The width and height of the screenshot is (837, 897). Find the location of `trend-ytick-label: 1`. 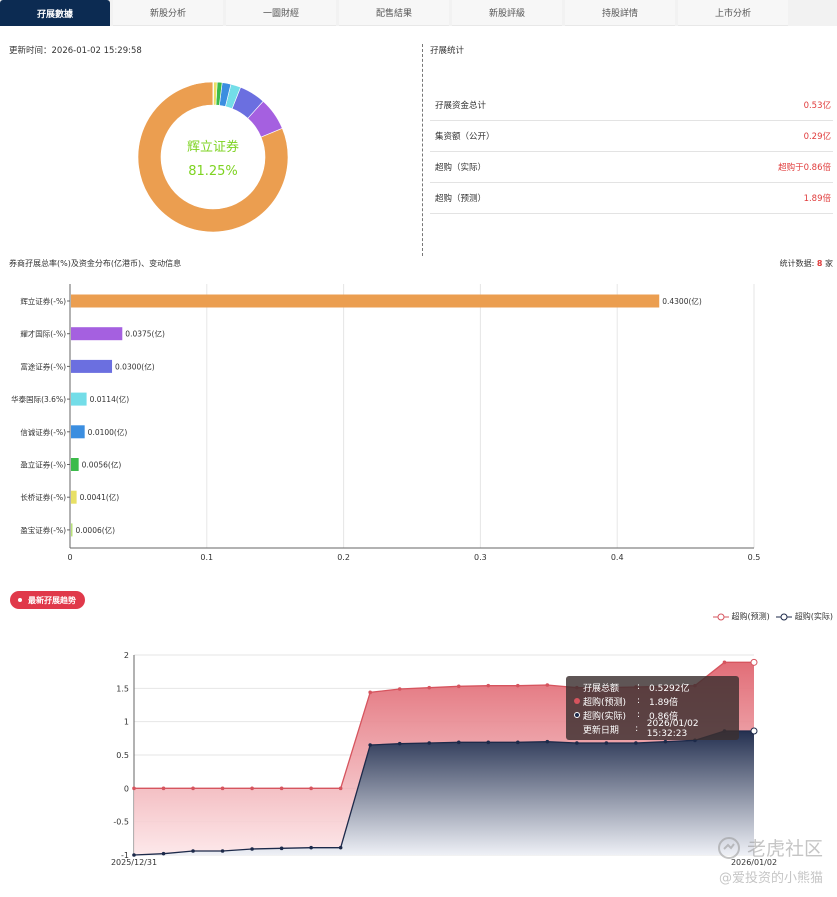

trend-ytick-label: 1 is located at coordinates (126, 722).